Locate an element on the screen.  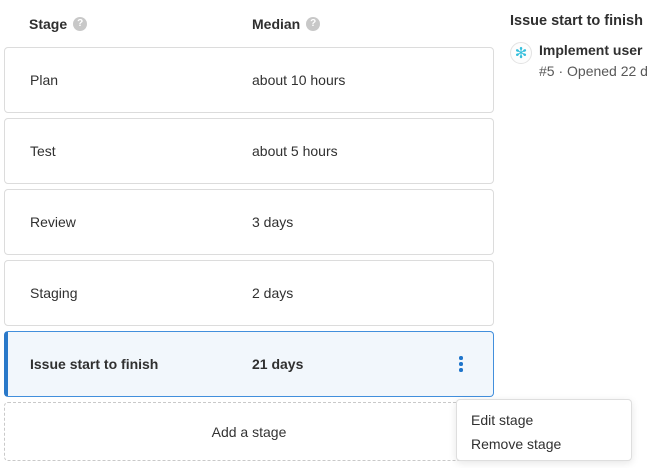
median-value: 2 days is located at coordinates (273, 293).